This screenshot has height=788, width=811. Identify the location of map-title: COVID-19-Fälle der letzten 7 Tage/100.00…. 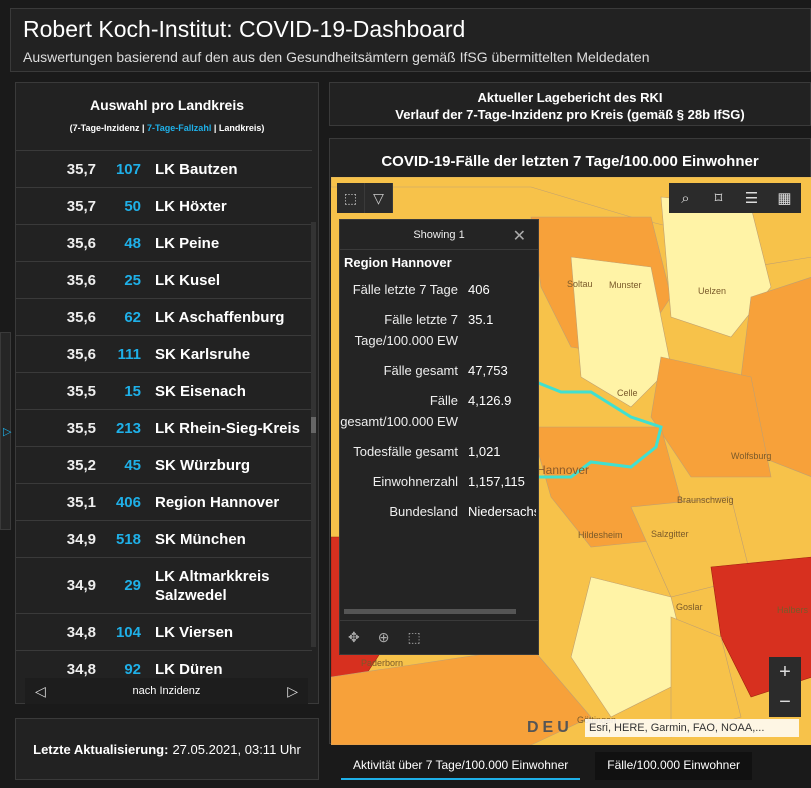
(570, 161).